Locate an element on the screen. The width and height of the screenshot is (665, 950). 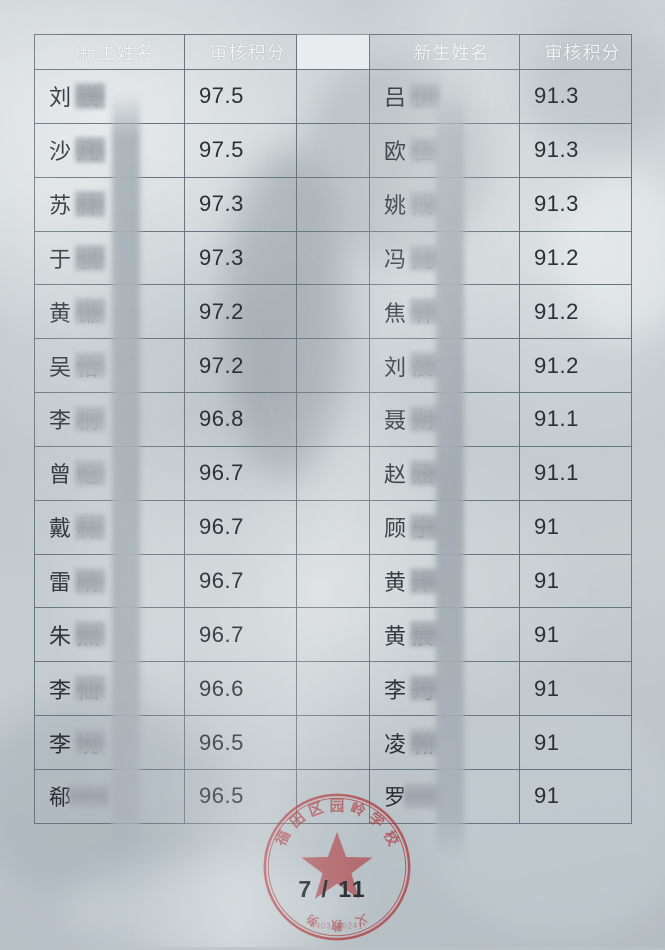
student-name-cell: 吴 怡 is located at coordinates (109, 366).